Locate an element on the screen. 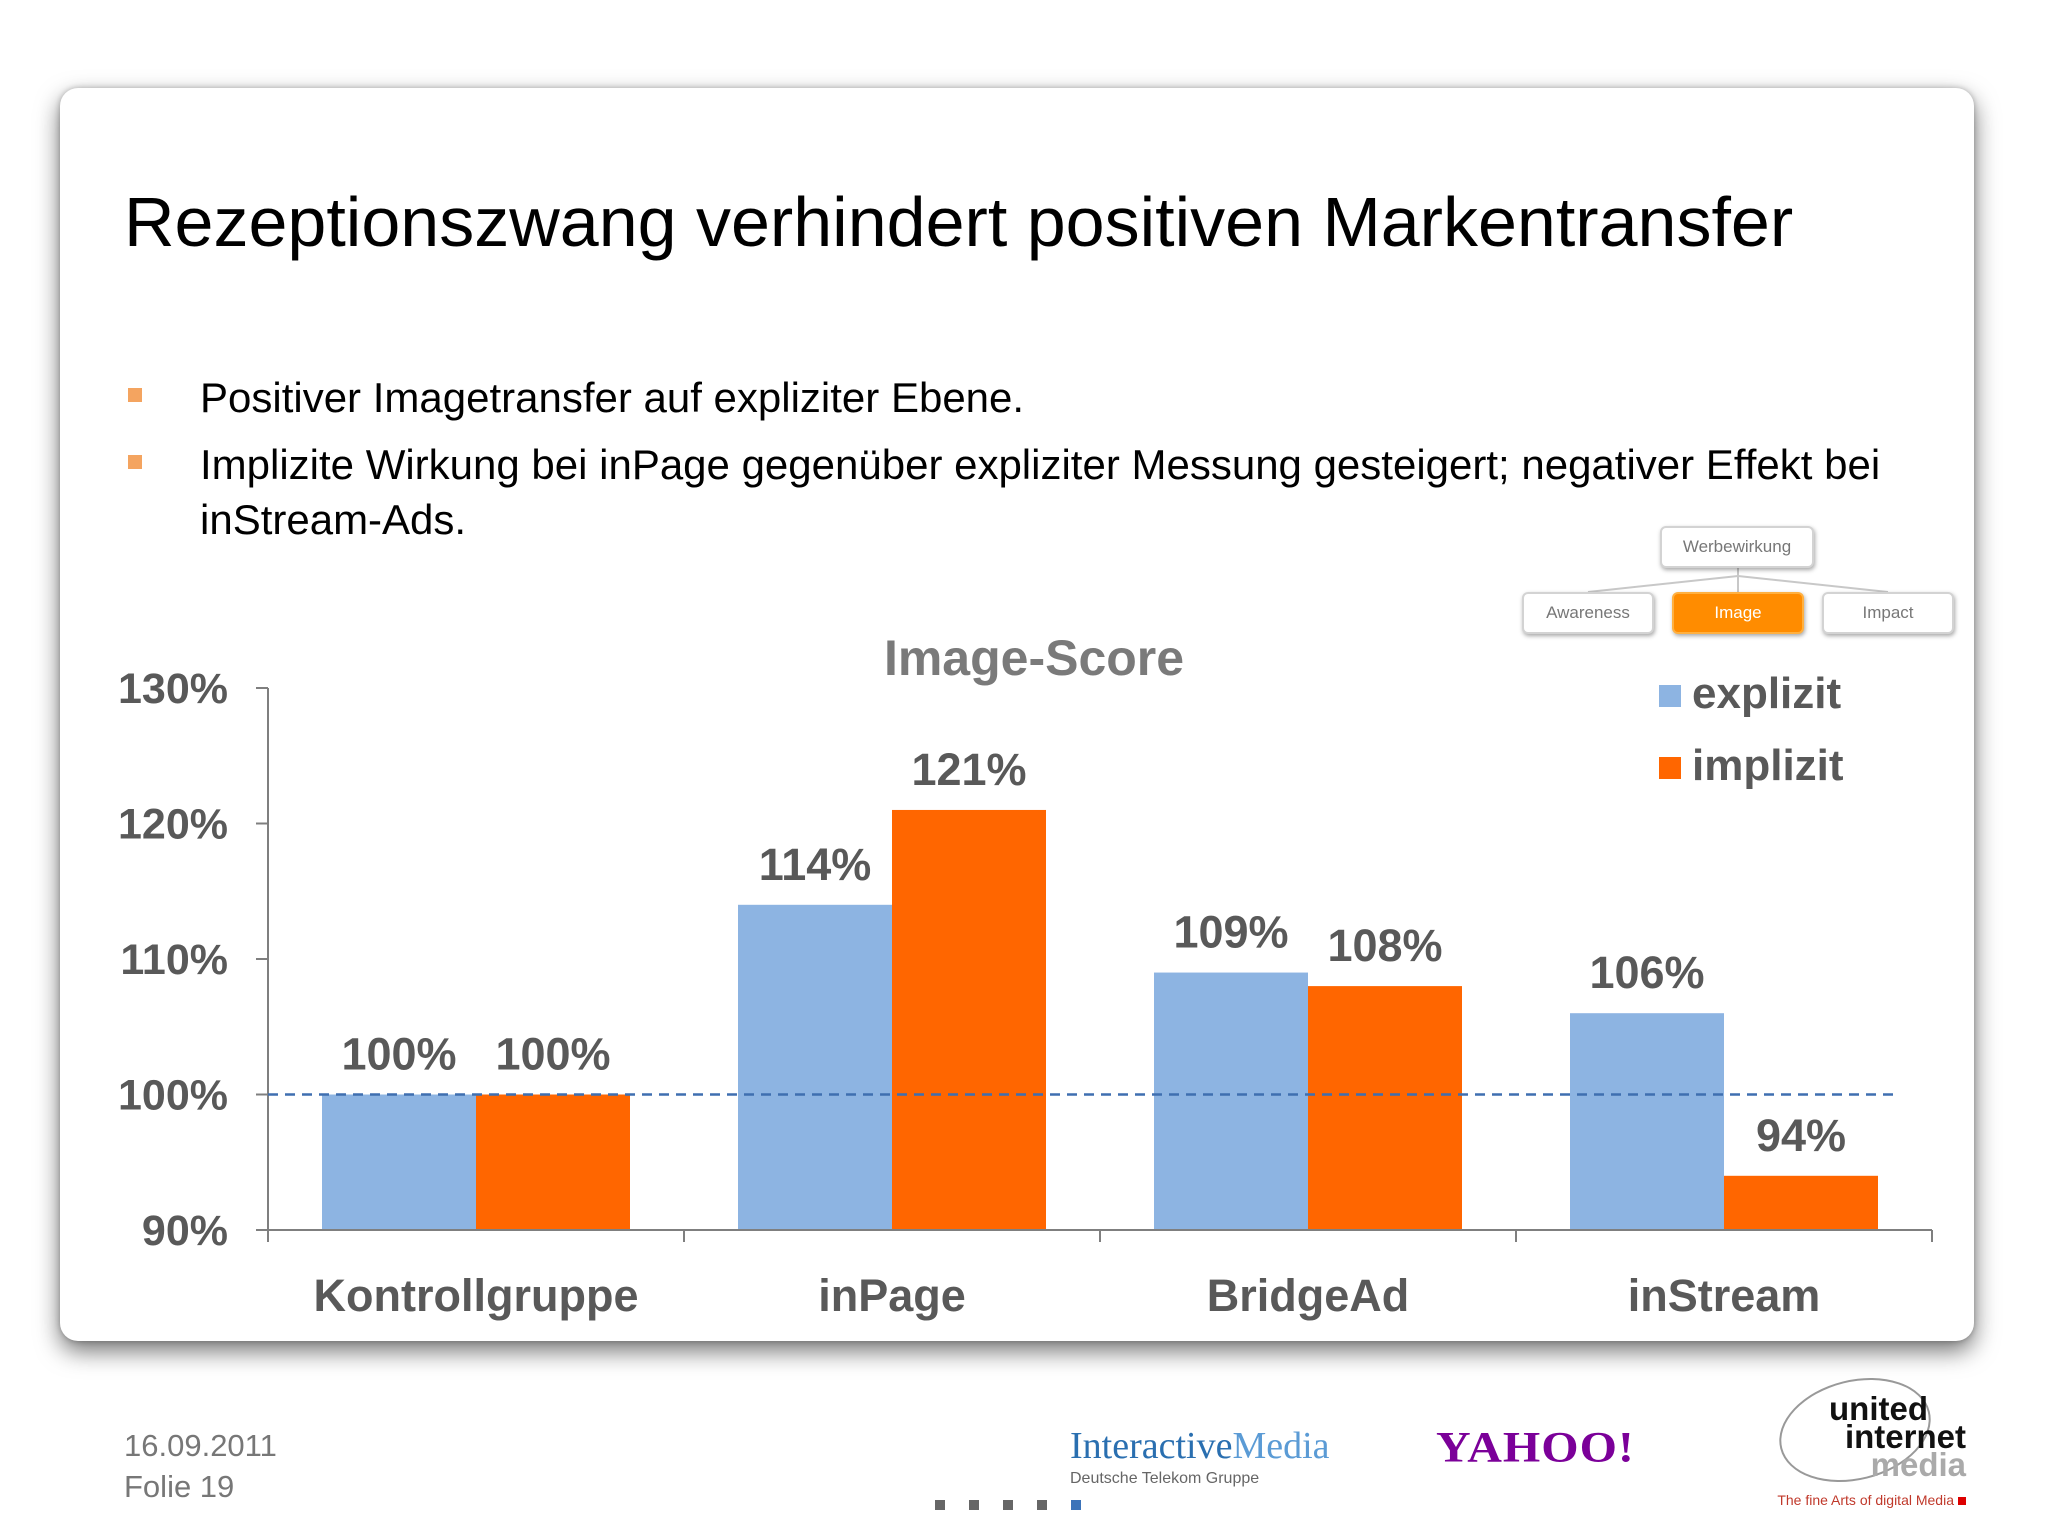  slide-nav-dots is located at coordinates (1008, 1505).